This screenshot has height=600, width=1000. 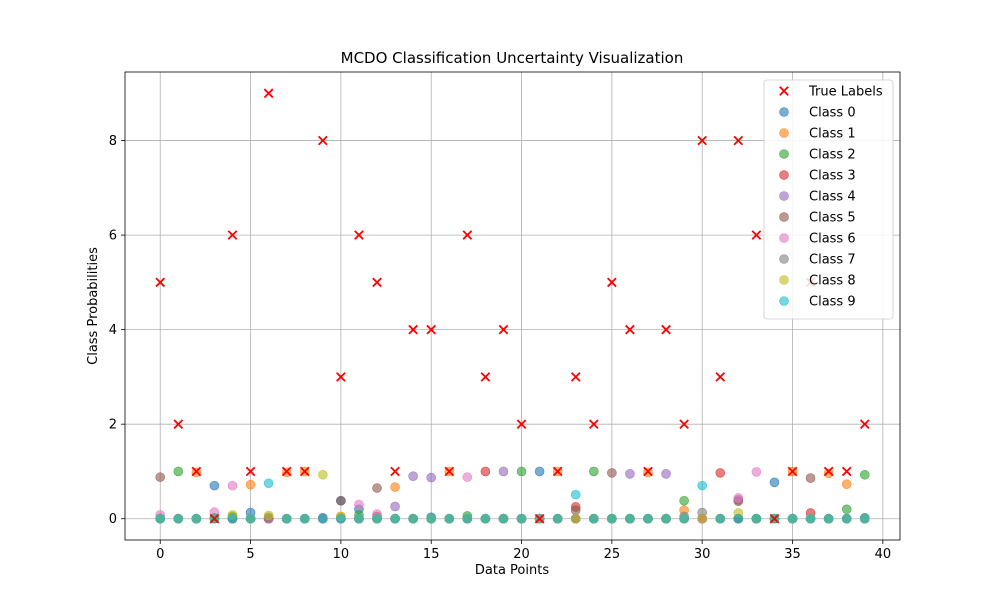 What do you see at coordinates (250, 554) in the screenshot?
I see `x-tick-label: 5` at bounding box center [250, 554].